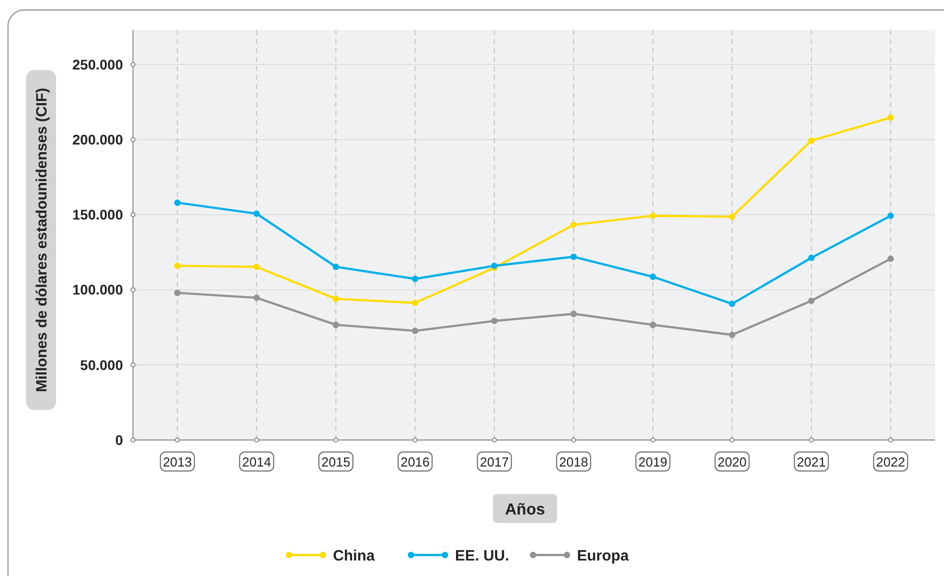 Image resolution: width=944 pixels, height=576 pixels. What do you see at coordinates (653, 462) in the screenshot?
I see `x-tick-label: 2019` at bounding box center [653, 462].